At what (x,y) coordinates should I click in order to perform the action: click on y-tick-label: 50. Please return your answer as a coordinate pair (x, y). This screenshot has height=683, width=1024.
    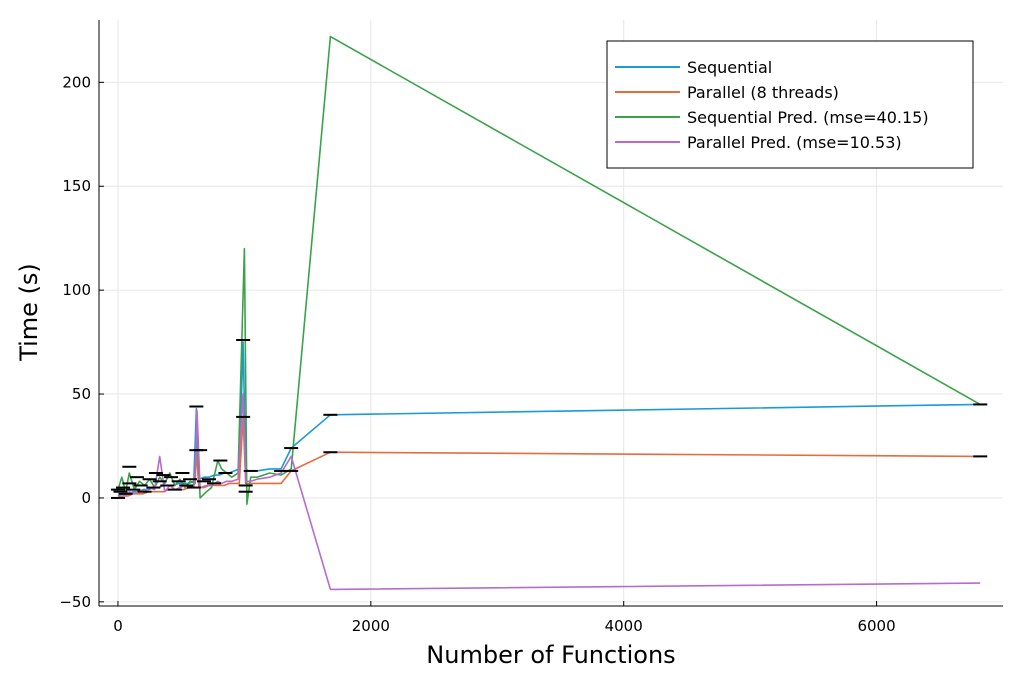
    Looking at the image, I should click on (81, 394).